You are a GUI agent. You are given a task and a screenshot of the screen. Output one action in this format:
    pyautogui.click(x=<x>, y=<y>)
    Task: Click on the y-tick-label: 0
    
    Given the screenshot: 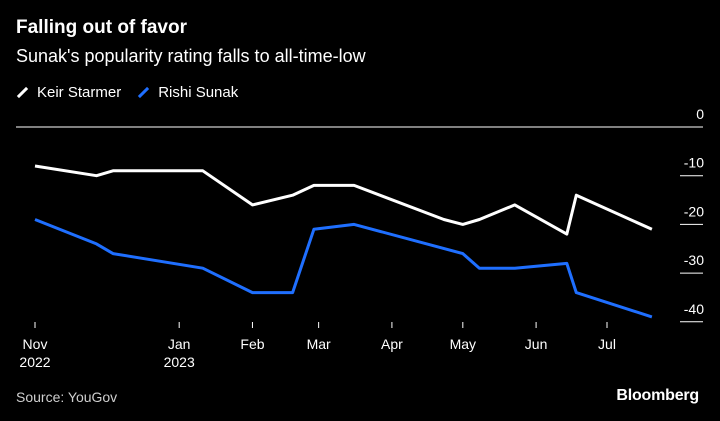 What is the action you would take?
    pyautogui.click(x=700, y=114)
    